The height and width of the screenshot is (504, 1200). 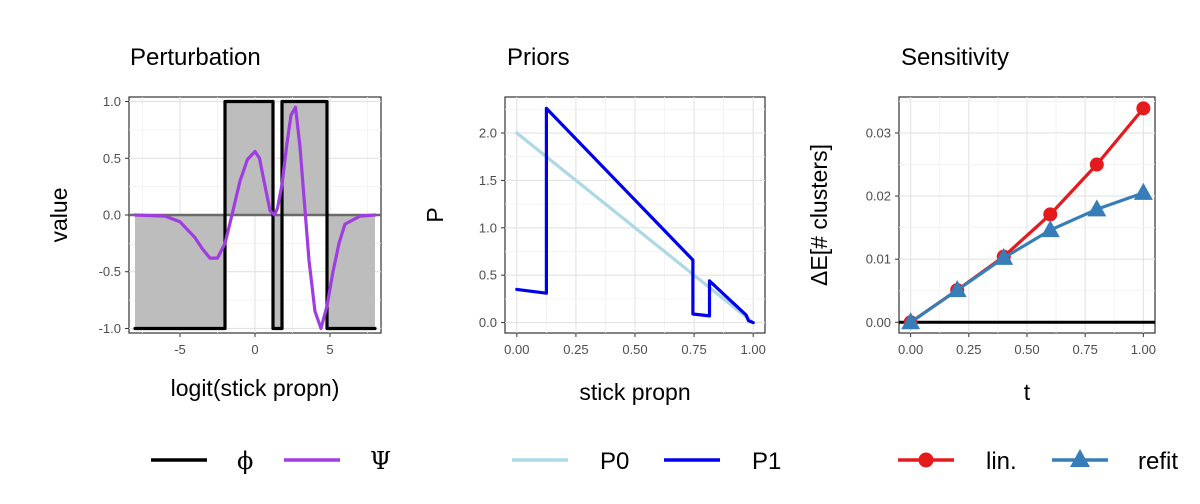 I want to click on legend-marker-refit, so click(x=1080, y=458).